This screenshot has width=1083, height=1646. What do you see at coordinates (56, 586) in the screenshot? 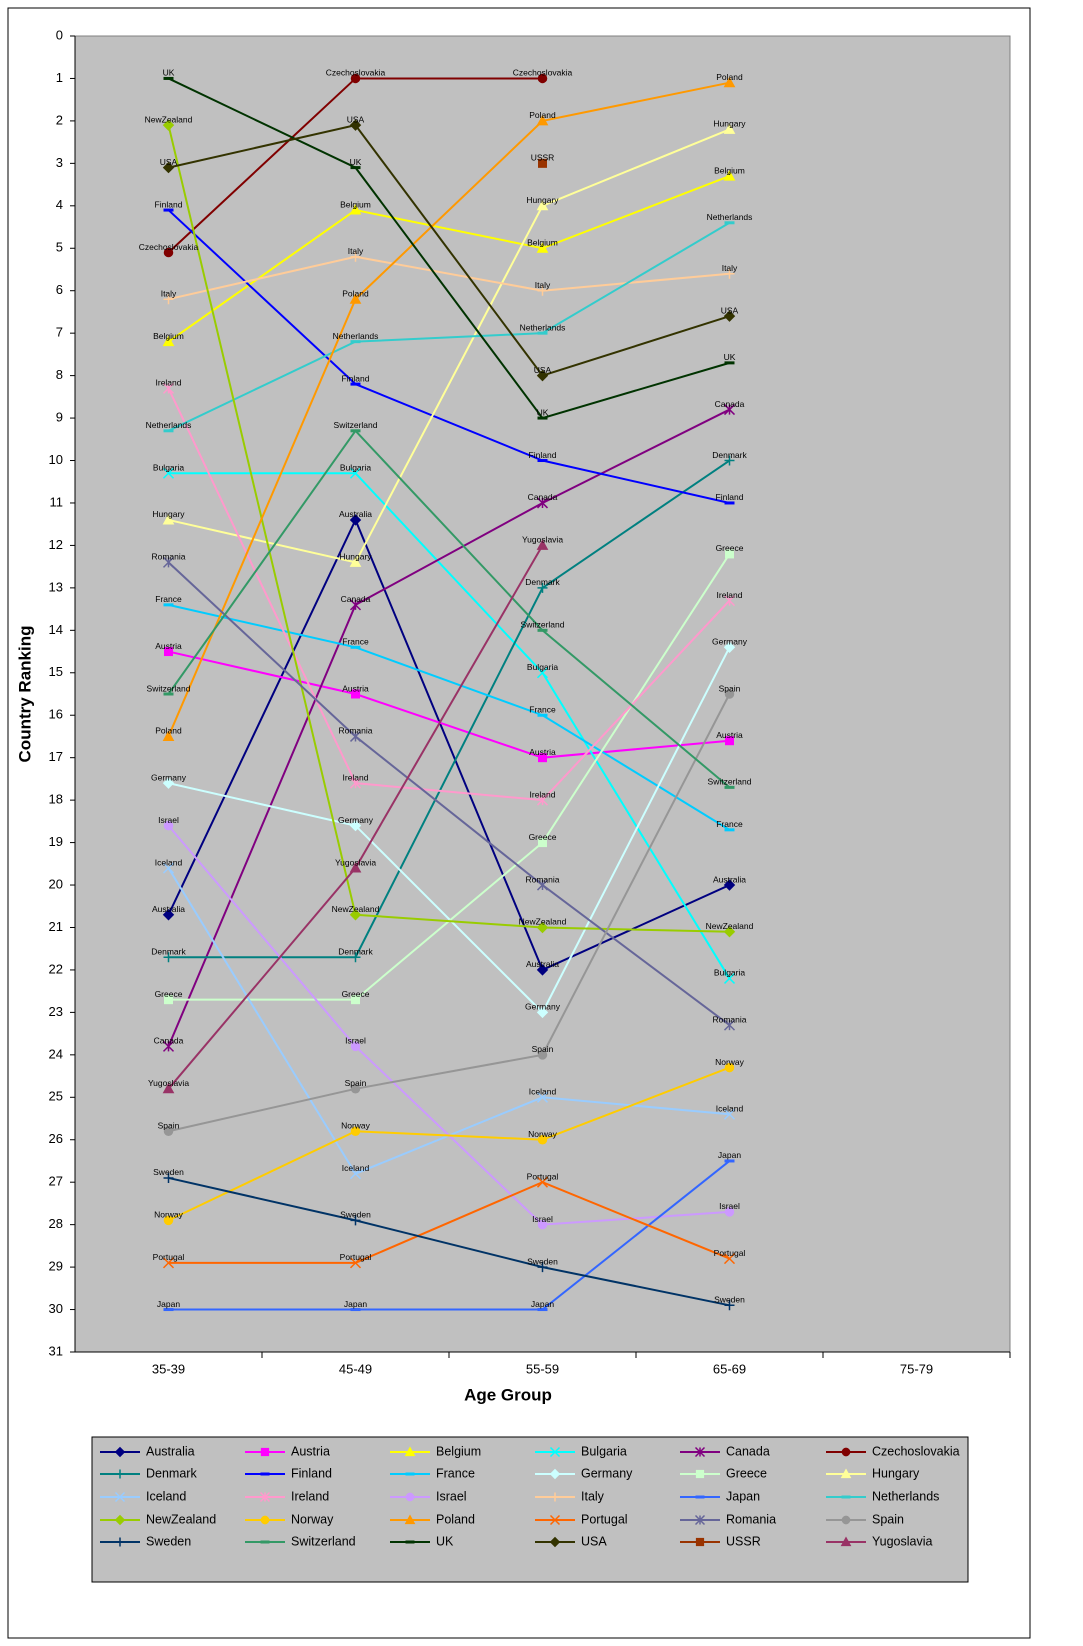
I see `y-tick-label: 13` at bounding box center [56, 586].